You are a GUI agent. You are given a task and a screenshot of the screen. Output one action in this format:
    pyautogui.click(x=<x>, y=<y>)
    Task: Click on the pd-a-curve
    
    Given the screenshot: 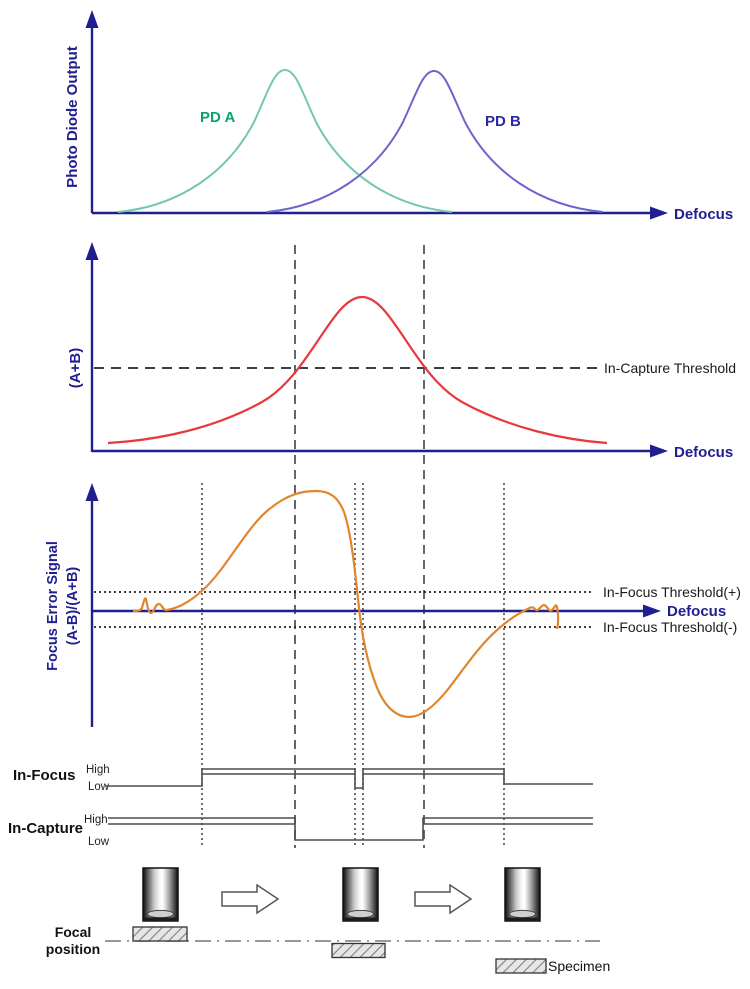 What is the action you would take?
    pyautogui.click(x=285, y=140)
    